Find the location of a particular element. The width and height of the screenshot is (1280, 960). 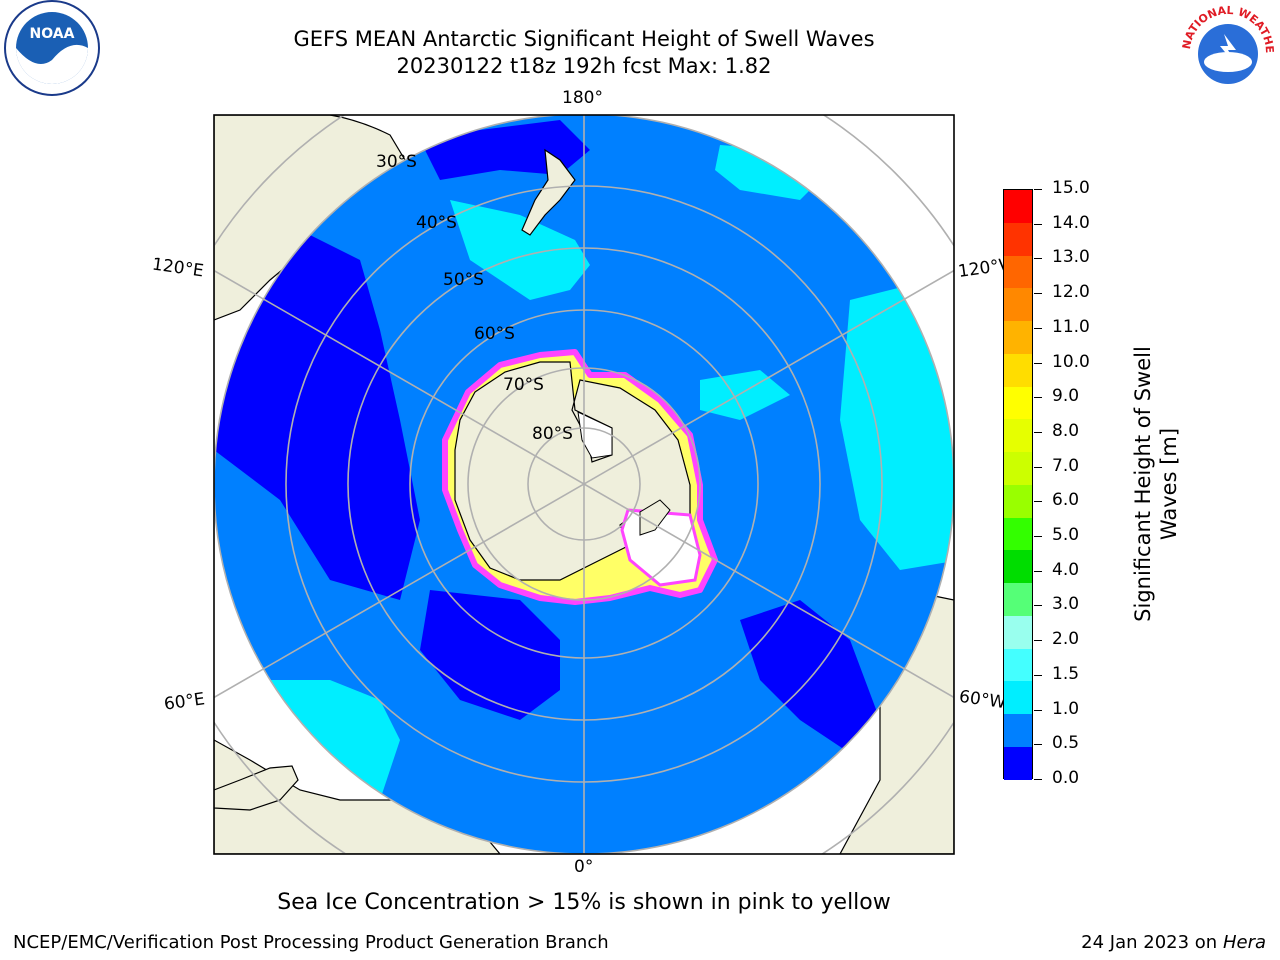

colorbar-tick-label: 10.0 is located at coordinates (1071, 361).